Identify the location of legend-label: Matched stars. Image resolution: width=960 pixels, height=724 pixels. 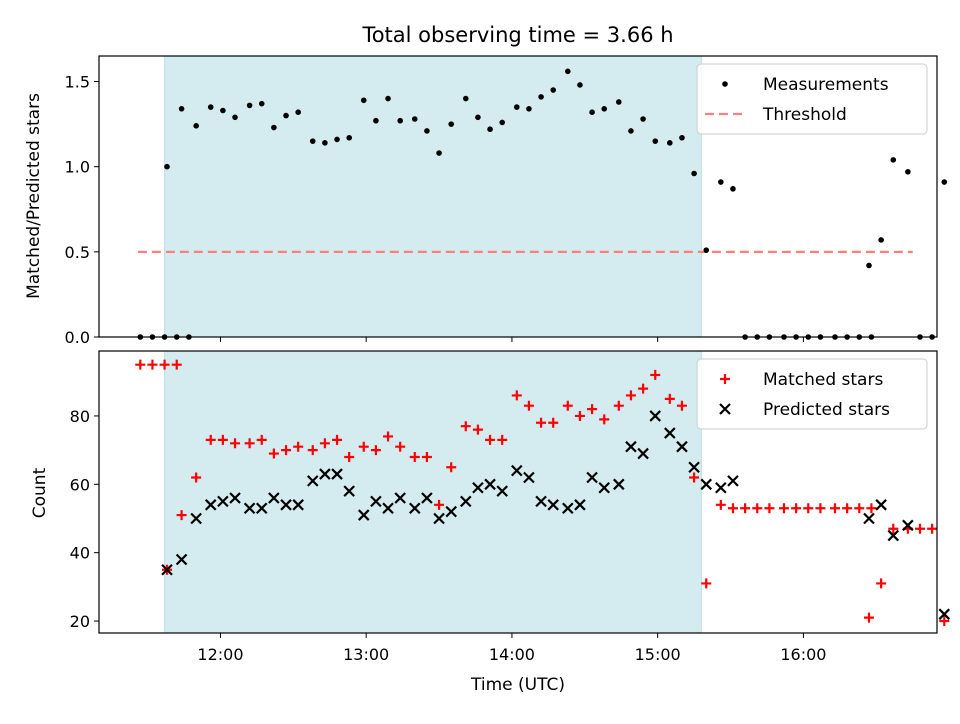
(823, 380).